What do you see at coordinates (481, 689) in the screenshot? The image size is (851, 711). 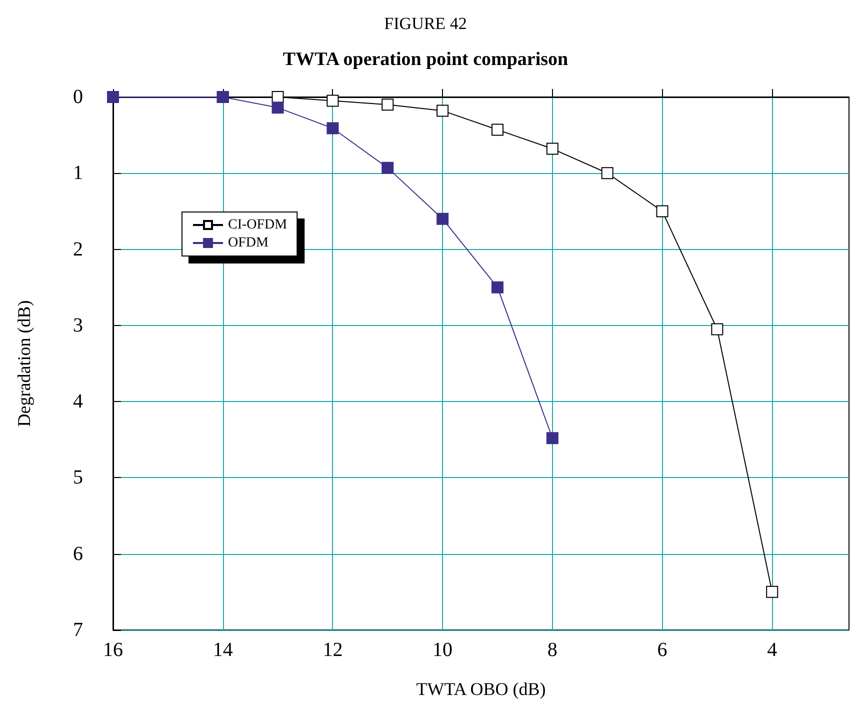 I see `x-axis-title: TWTA OBO (dB)` at bounding box center [481, 689].